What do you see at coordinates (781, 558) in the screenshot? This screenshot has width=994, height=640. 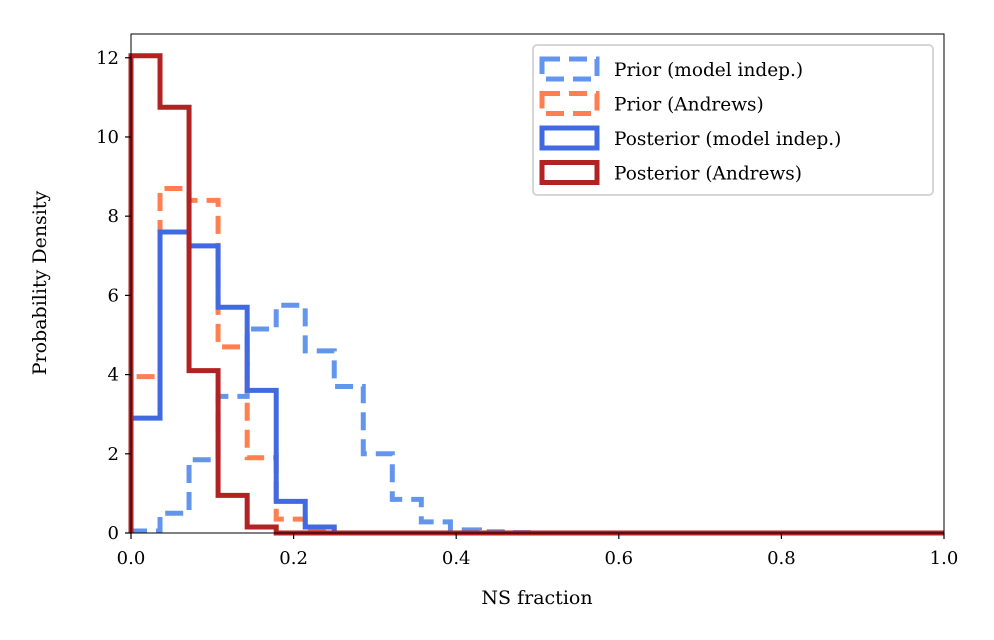 I see `x-tick-label: 0.8` at bounding box center [781, 558].